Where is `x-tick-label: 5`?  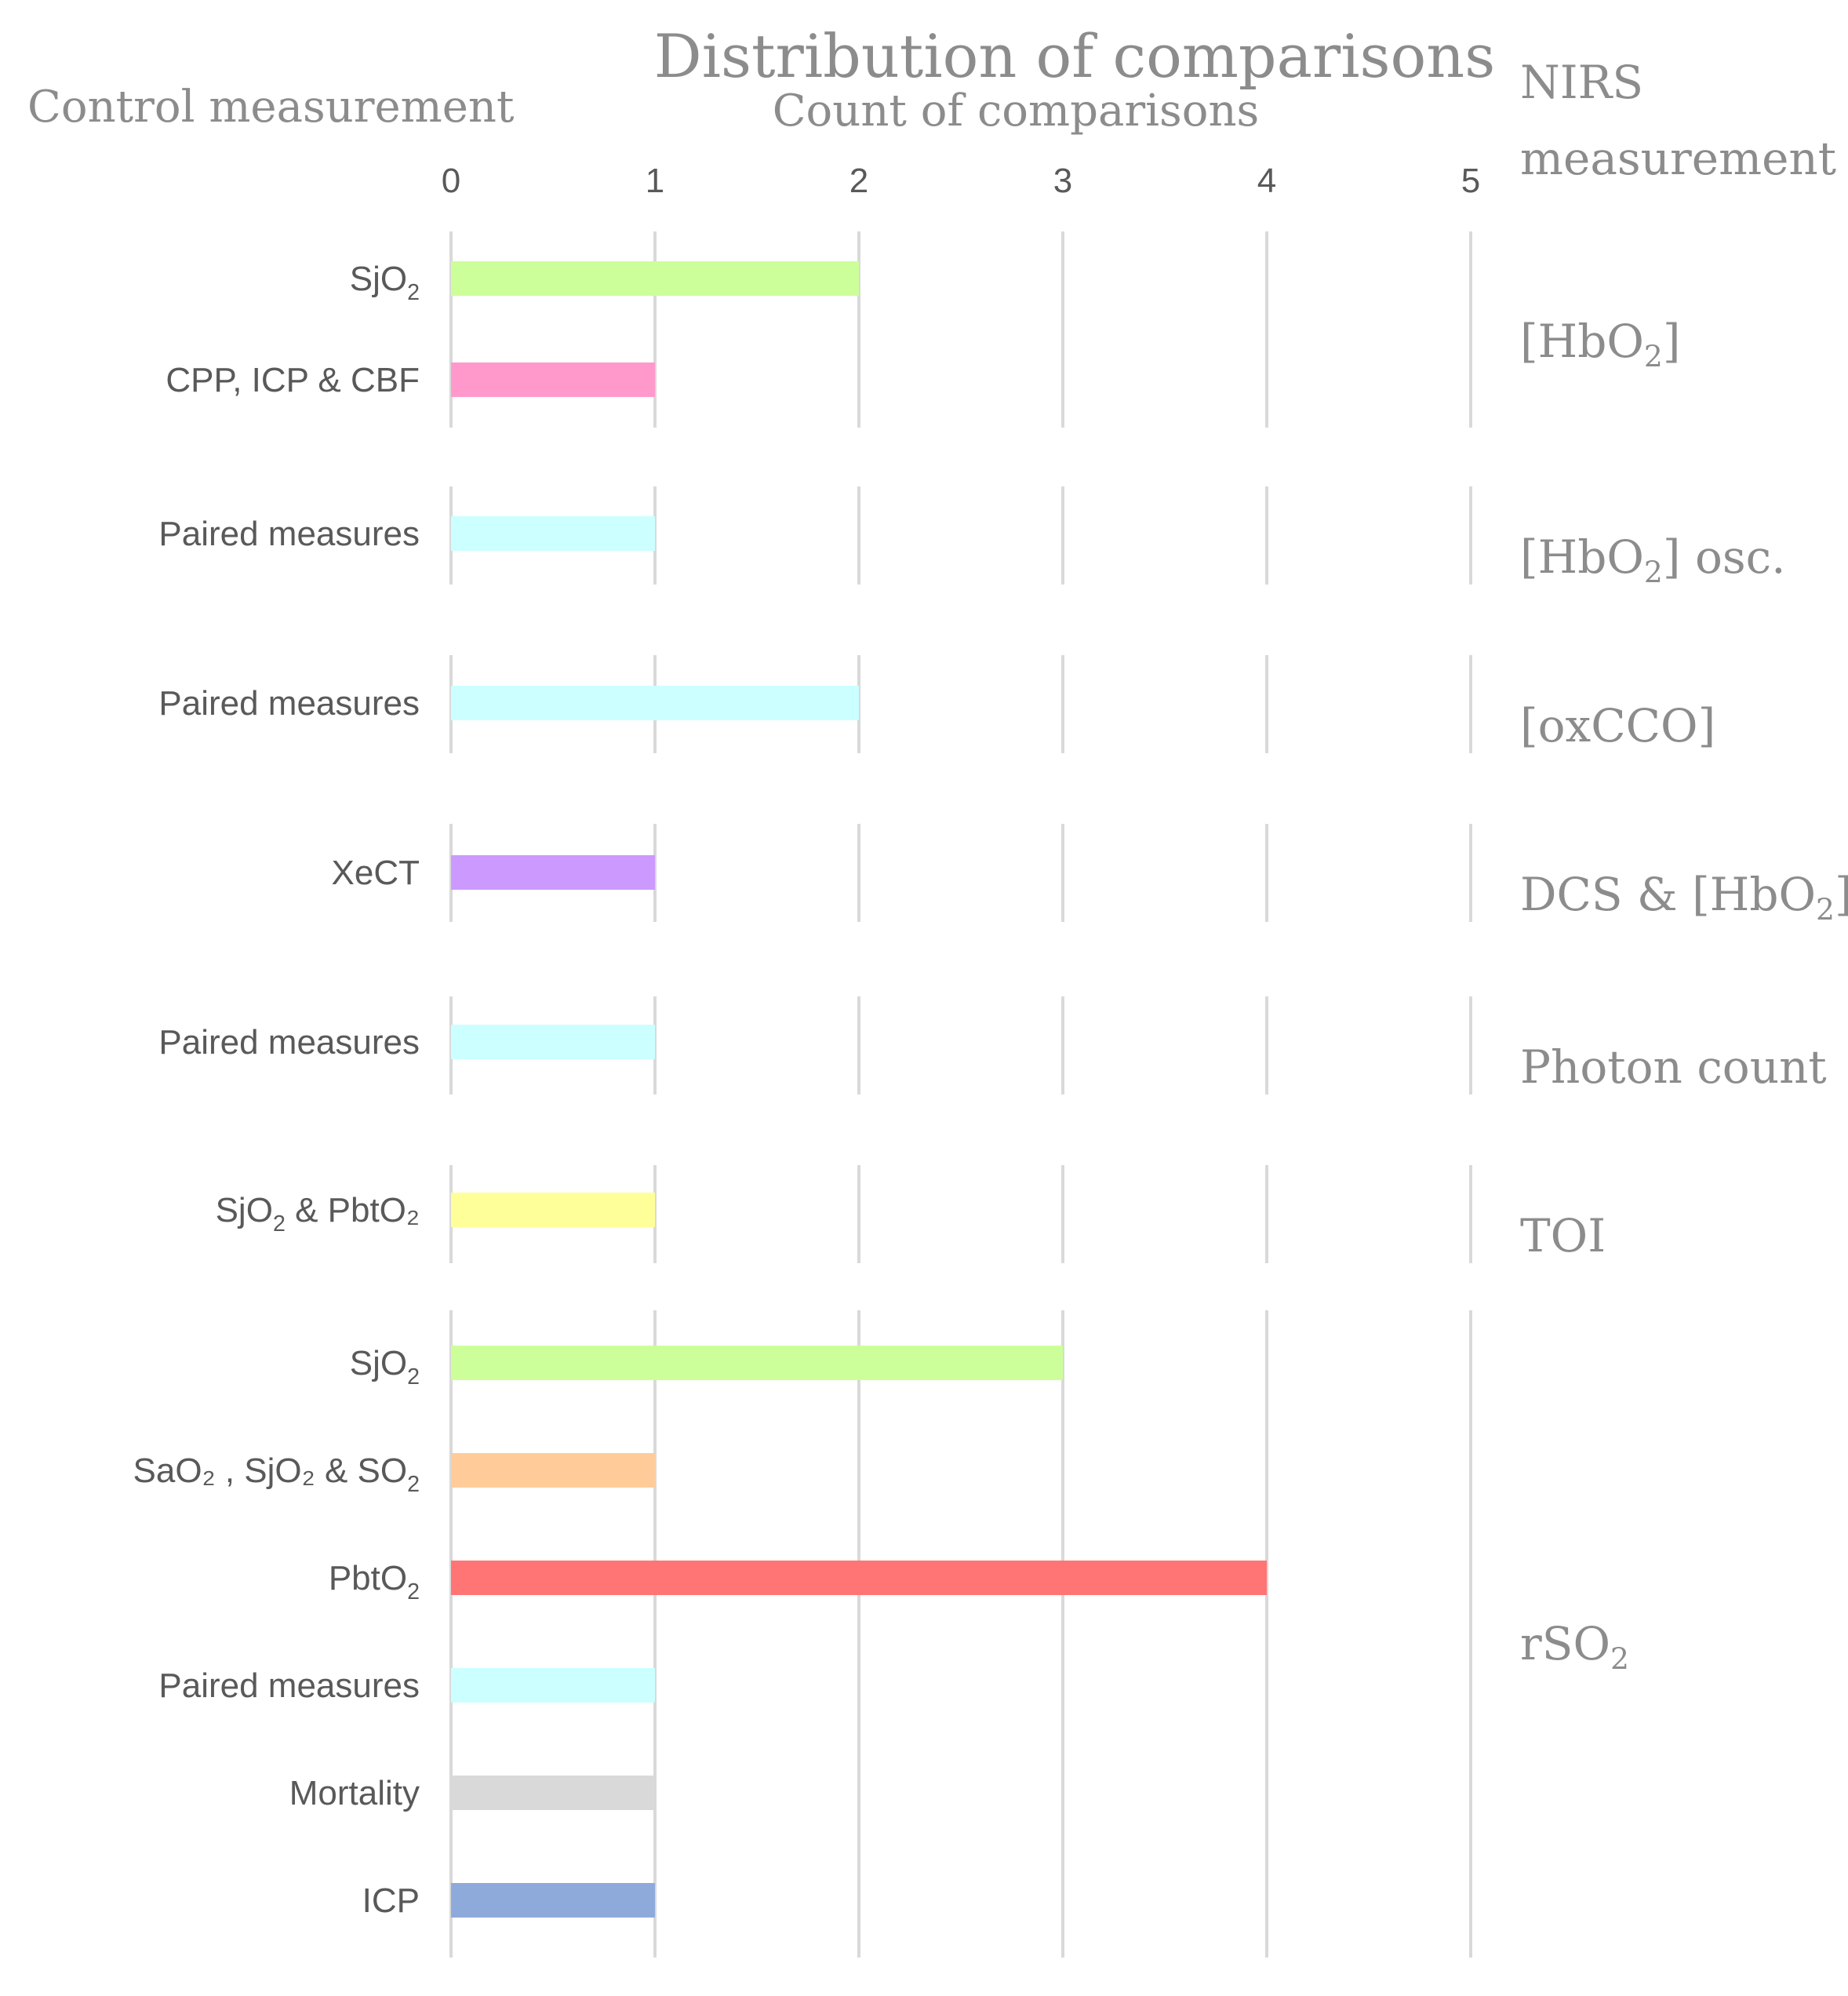
x-tick-label: 5 is located at coordinates (1470, 181).